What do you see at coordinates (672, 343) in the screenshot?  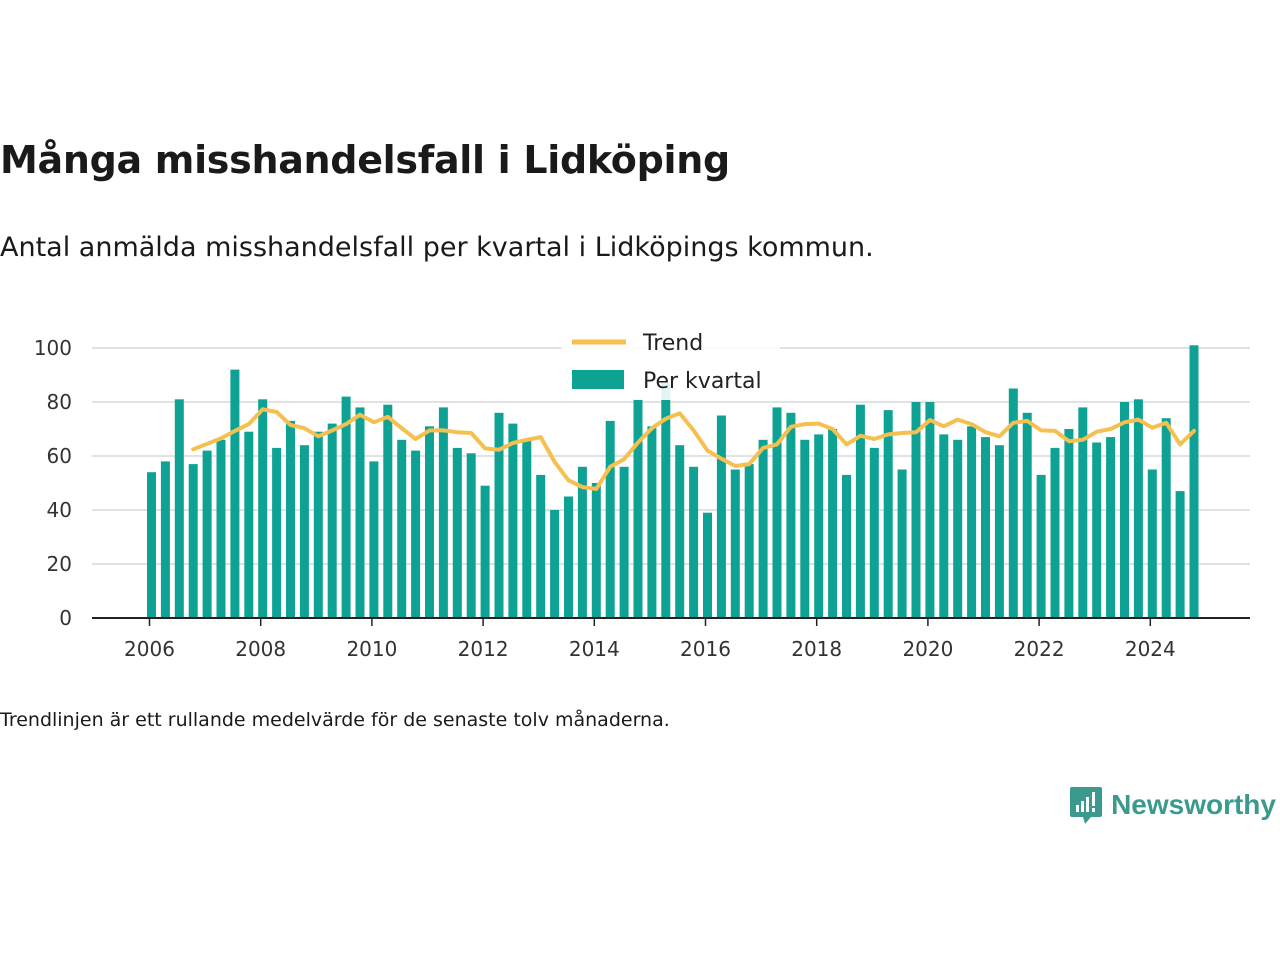 I see `legend-trend-label: Trend` at bounding box center [672, 343].